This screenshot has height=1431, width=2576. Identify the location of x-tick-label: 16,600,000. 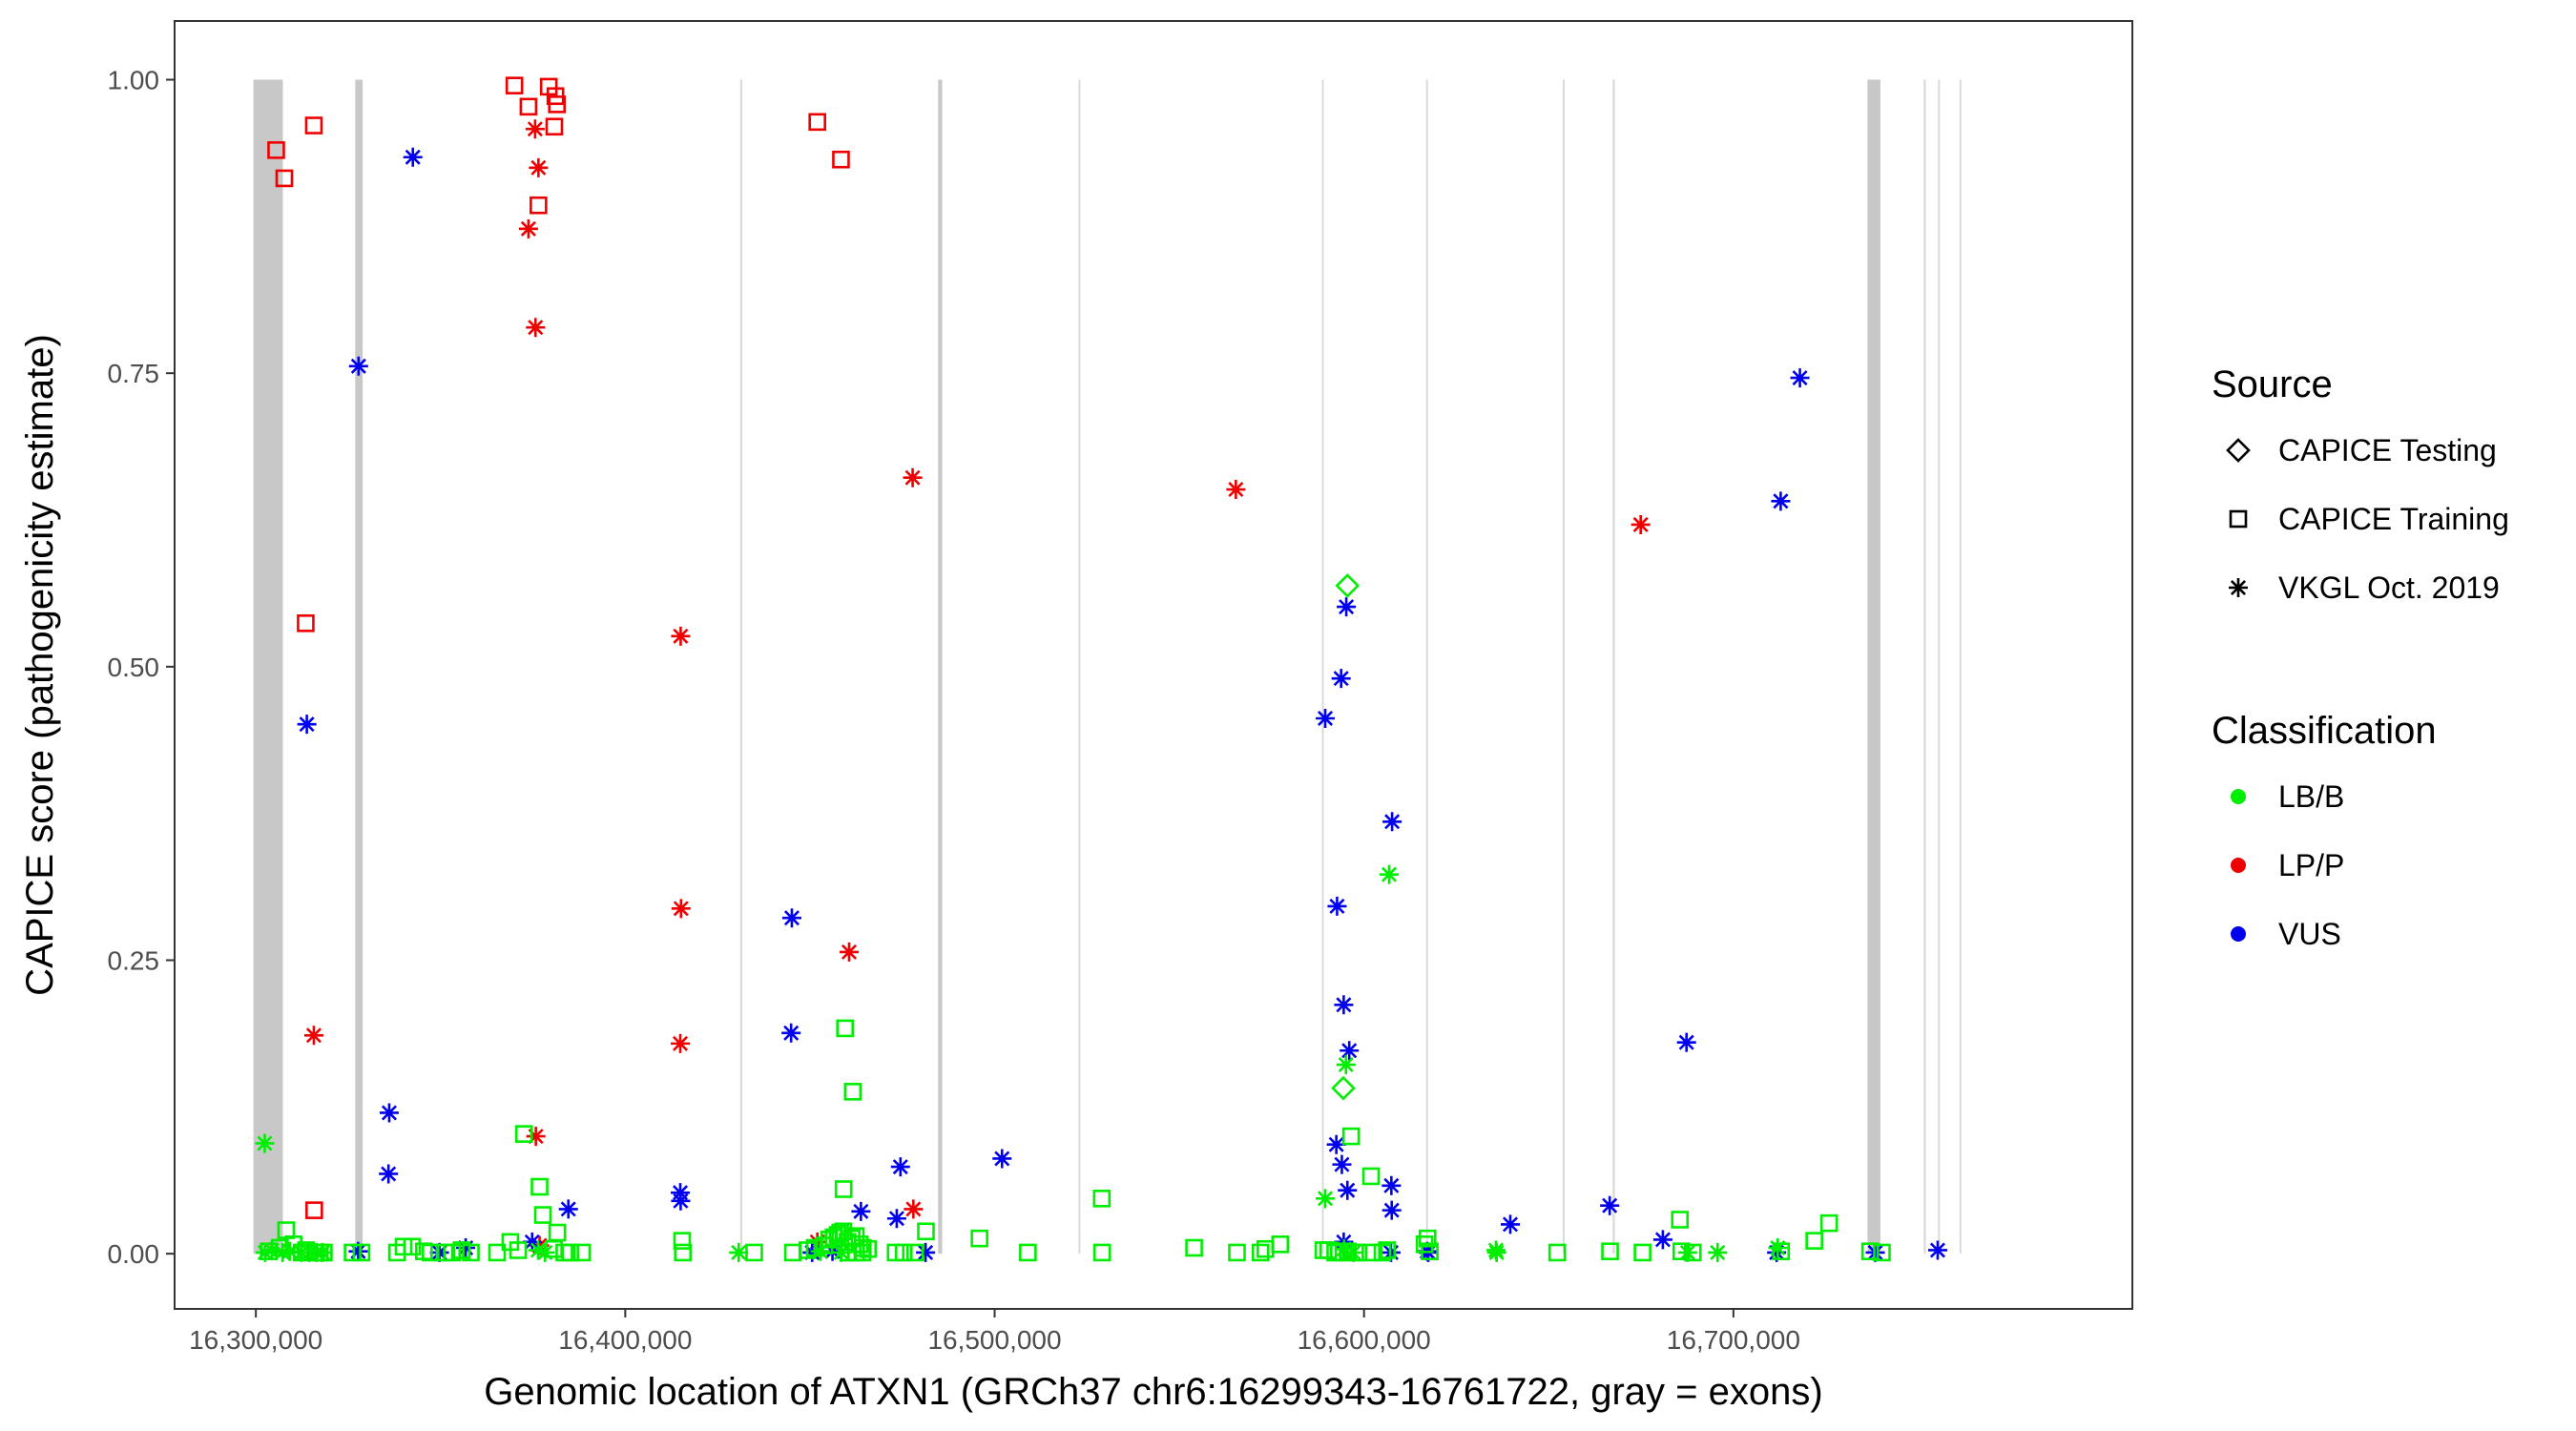
(1364, 1340).